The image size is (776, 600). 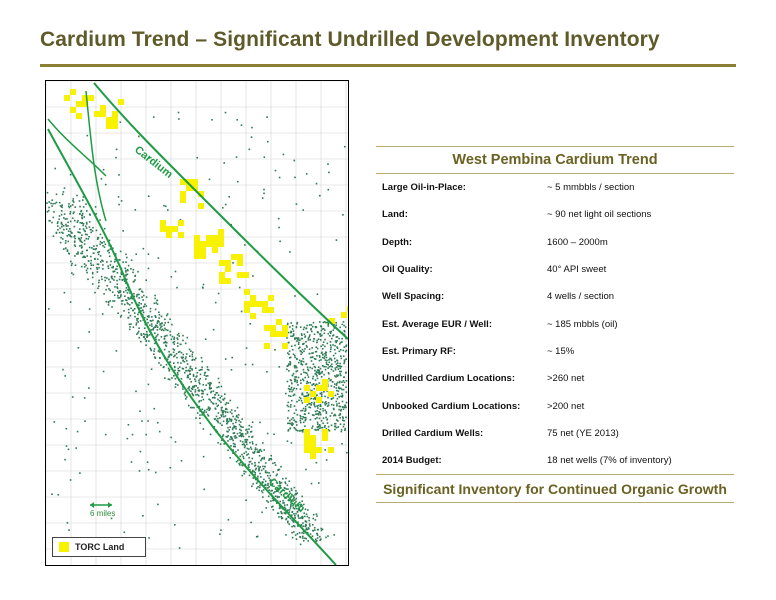 What do you see at coordinates (64, 547) in the screenshot?
I see `torc-land-swatch` at bounding box center [64, 547].